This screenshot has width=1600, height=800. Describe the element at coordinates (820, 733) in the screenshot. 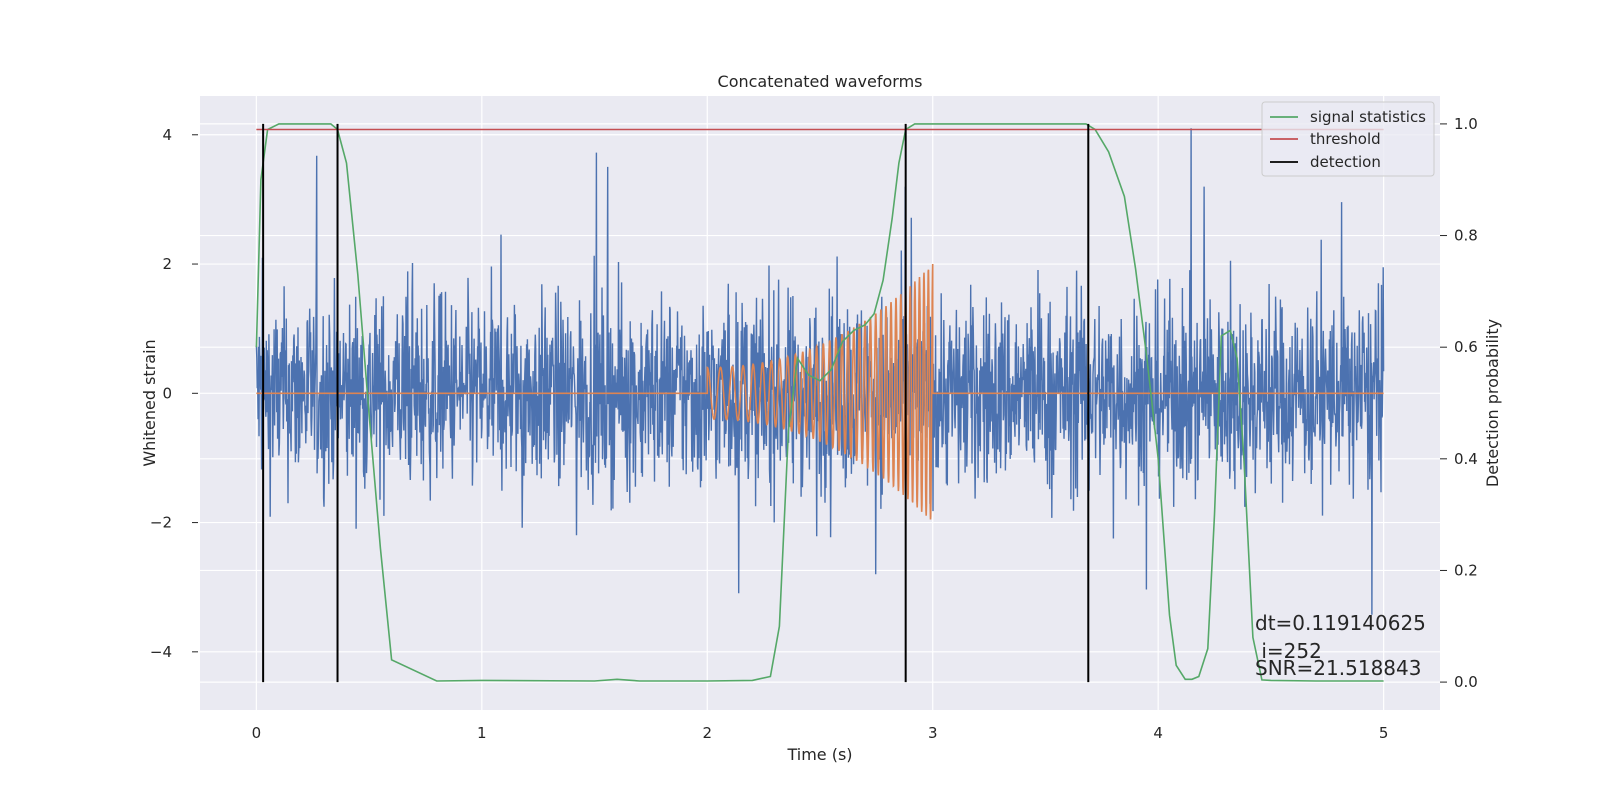

I see `x-axis-ticks: 0 1 2 3 4 5` at that location.